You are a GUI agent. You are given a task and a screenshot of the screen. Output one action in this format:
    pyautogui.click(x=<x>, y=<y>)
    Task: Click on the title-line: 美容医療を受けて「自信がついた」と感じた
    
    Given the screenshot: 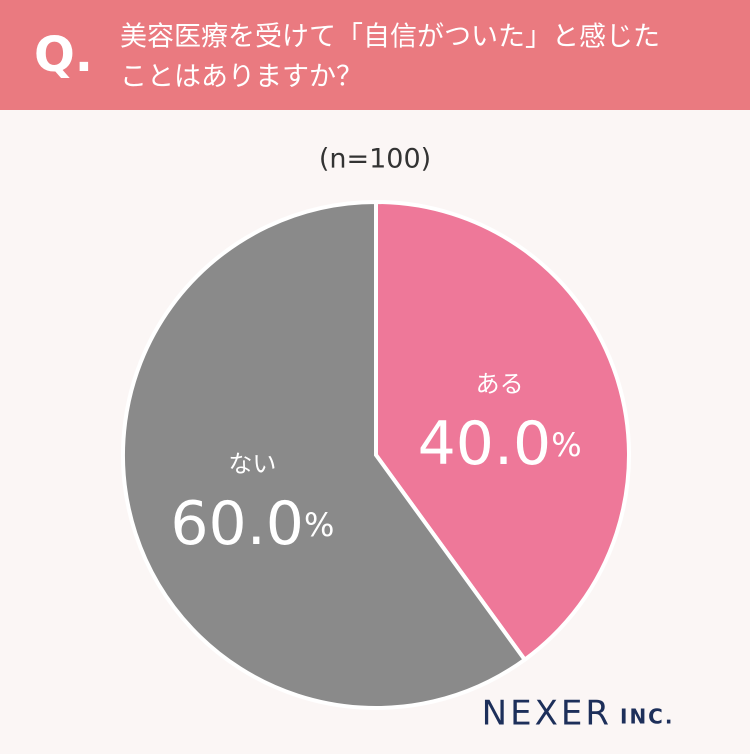 What is the action you would take?
    pyautogui.click(x=390, y=37)
    